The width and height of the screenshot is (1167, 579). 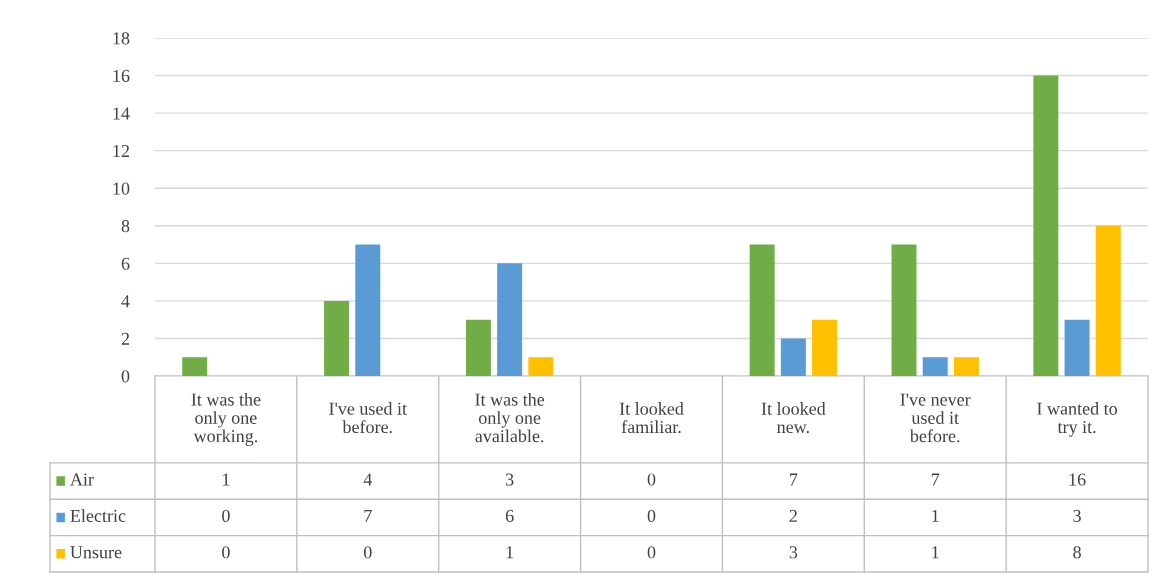 I want to click on y-tick-label: 4, so click(x=125, y=301).